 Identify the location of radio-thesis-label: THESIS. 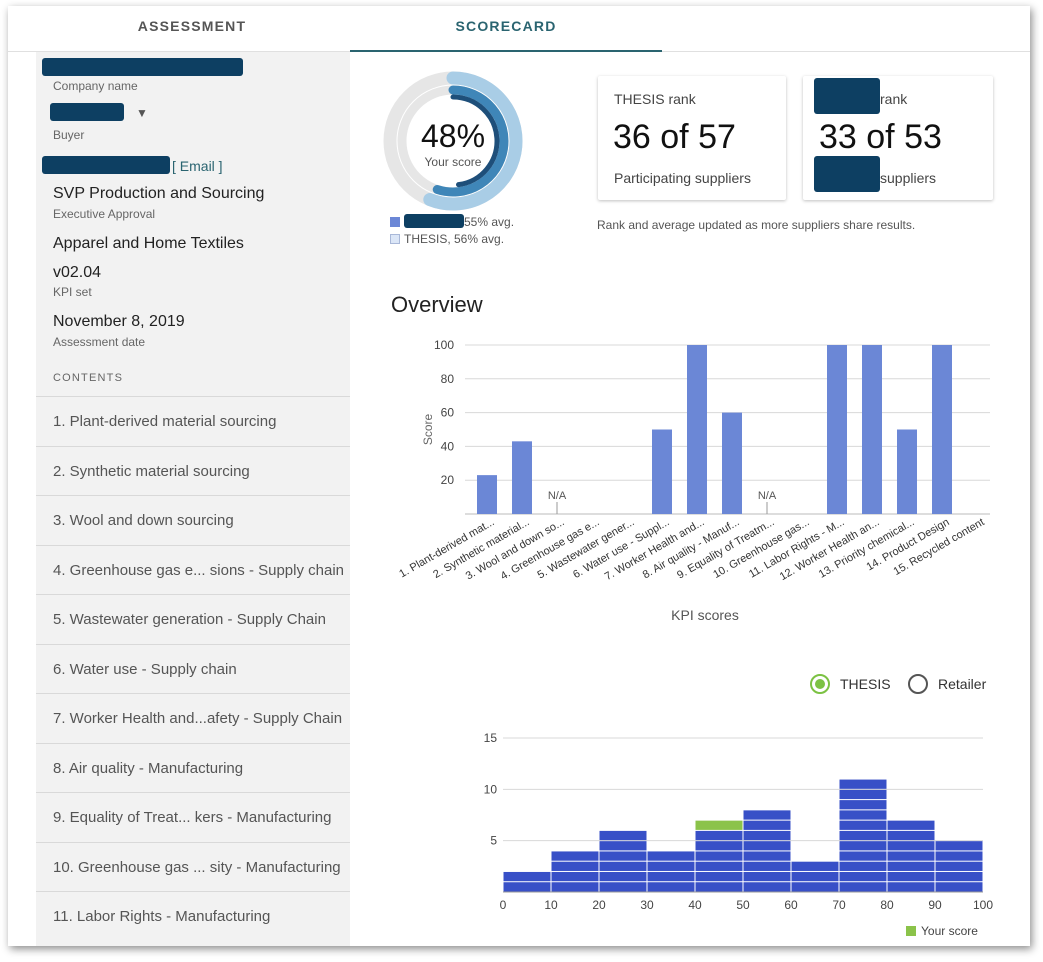
(865, 684).